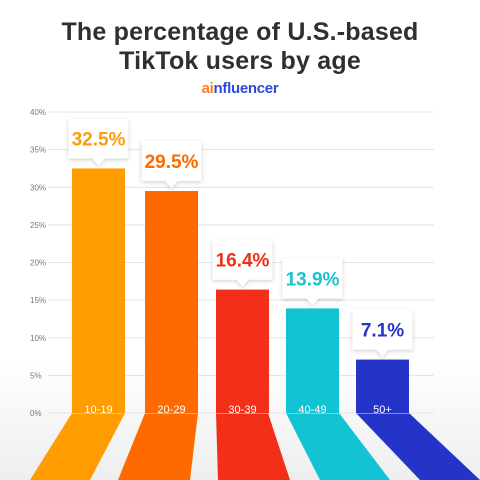 The height and width of the screenshot is (480, 480). I want to click on y-tick-label: 20%, so click(38, 263).